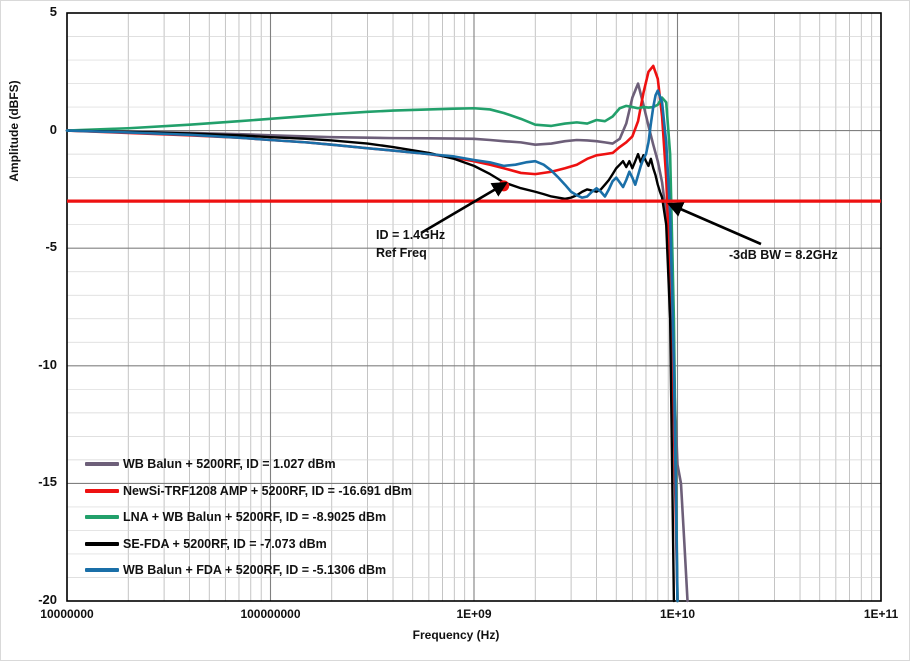  Describe the element at coordinates (456, 635) in the screenshot. I see `x-axis-title: Frequency (Hz)` at that location.